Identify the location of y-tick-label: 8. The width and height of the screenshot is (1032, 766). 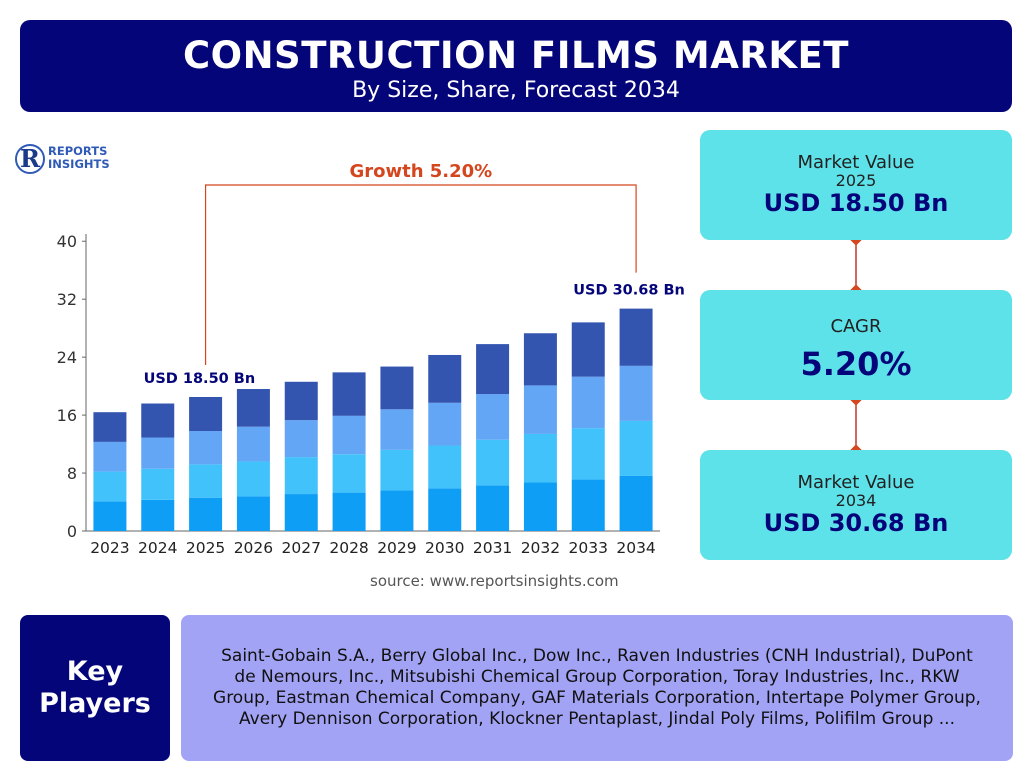
(72, 473).